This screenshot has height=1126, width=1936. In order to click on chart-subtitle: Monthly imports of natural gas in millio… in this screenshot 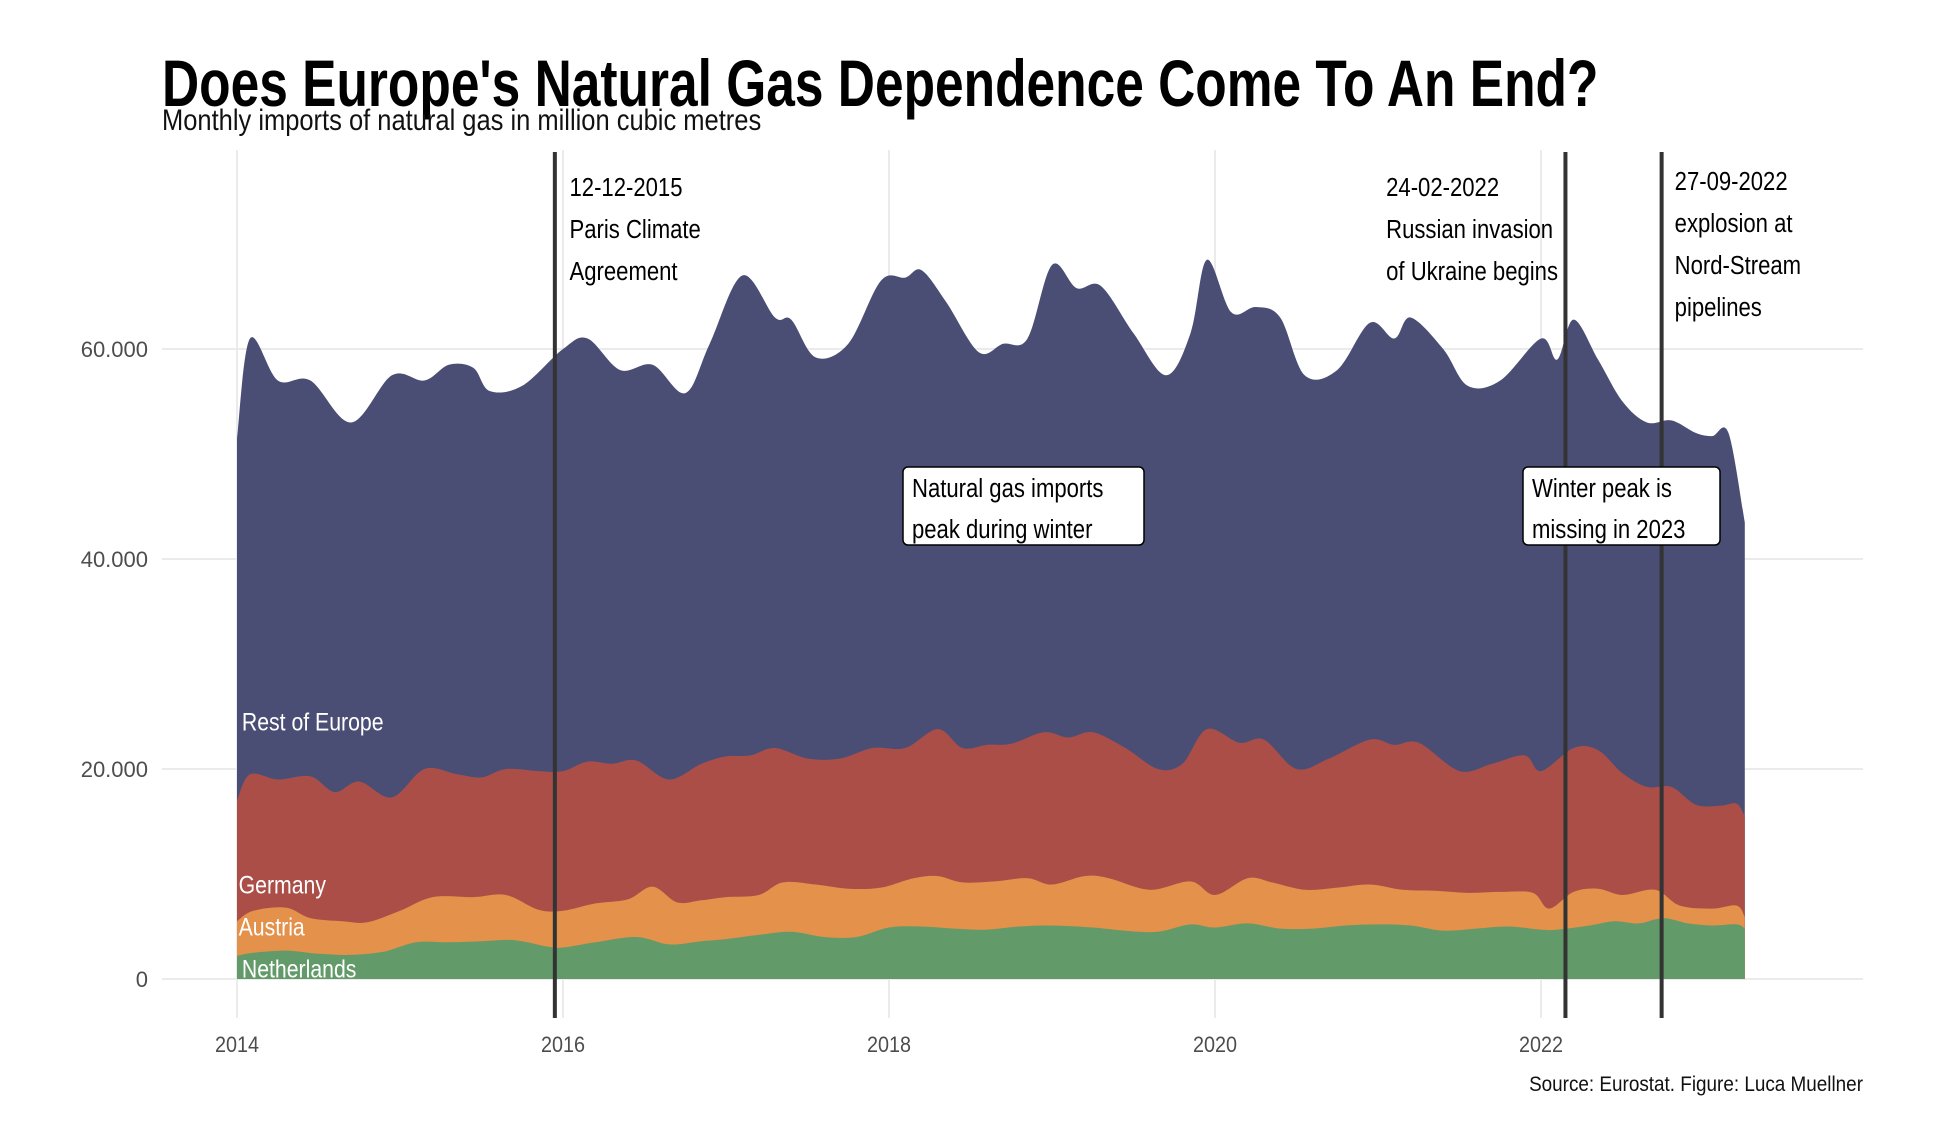, I will do `click(461, 119)`.